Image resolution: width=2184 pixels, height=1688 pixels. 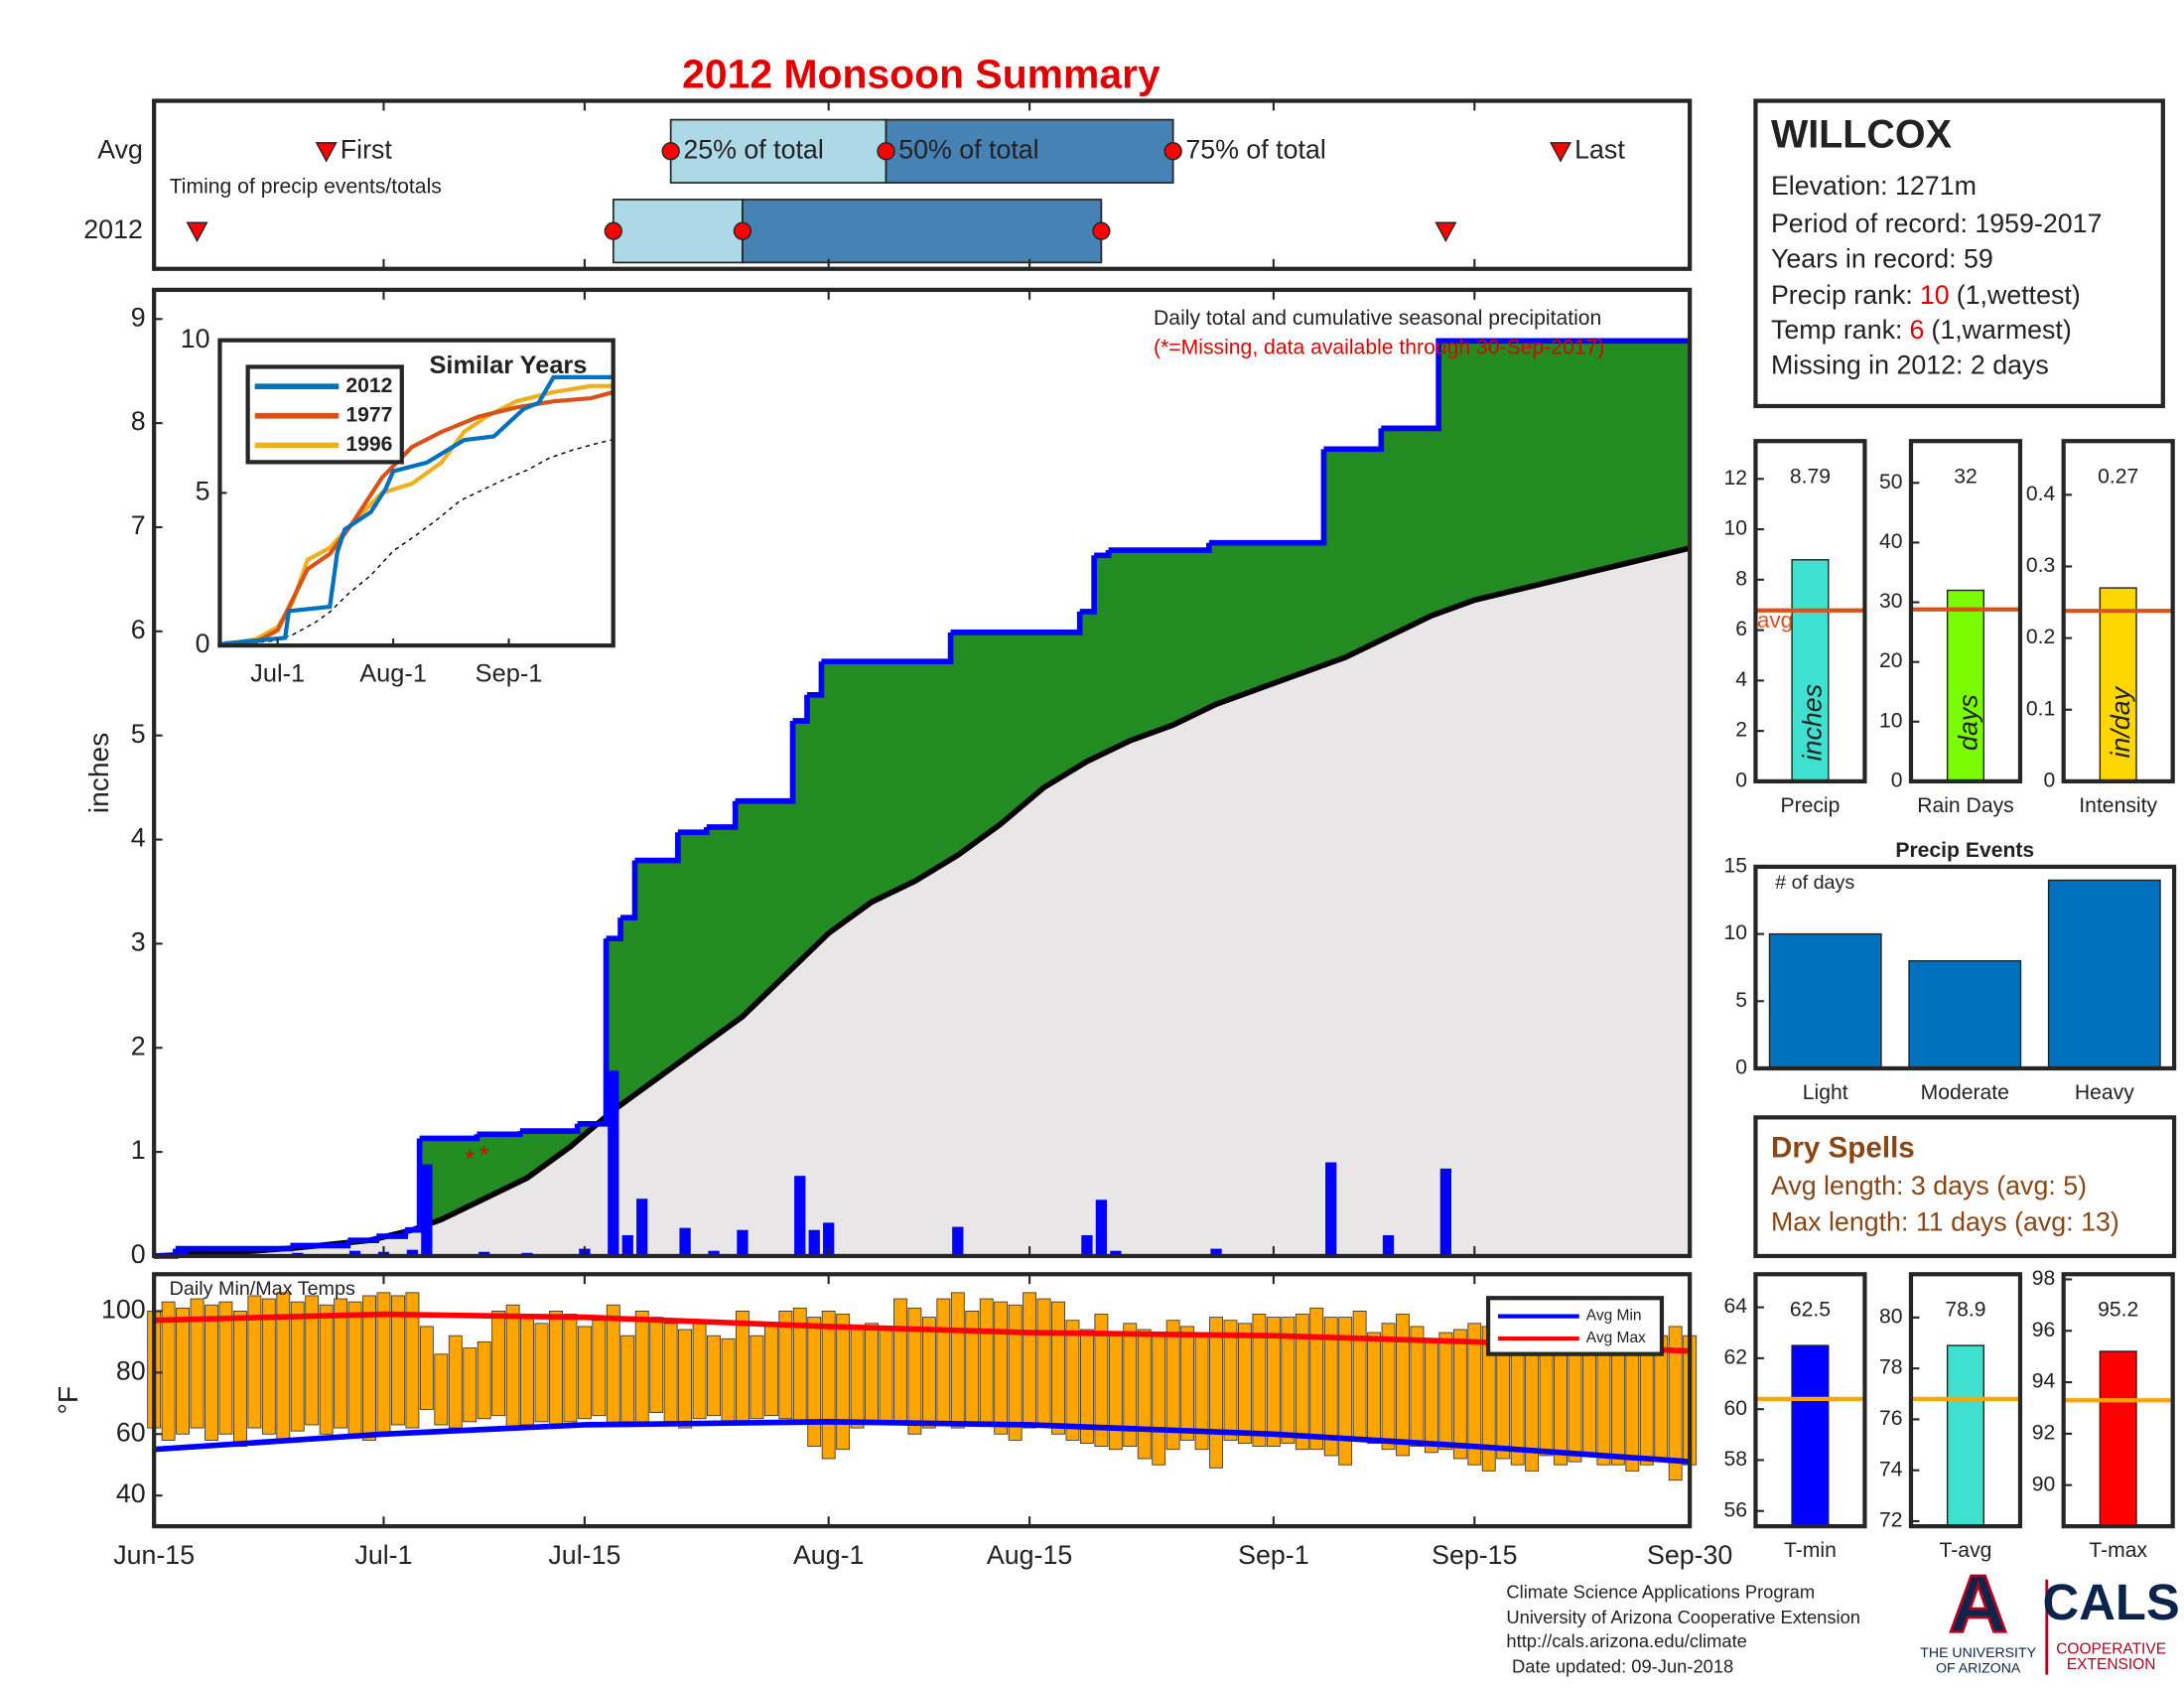 I want to click on unit-label: in/day, so click(x=2120, y=721).